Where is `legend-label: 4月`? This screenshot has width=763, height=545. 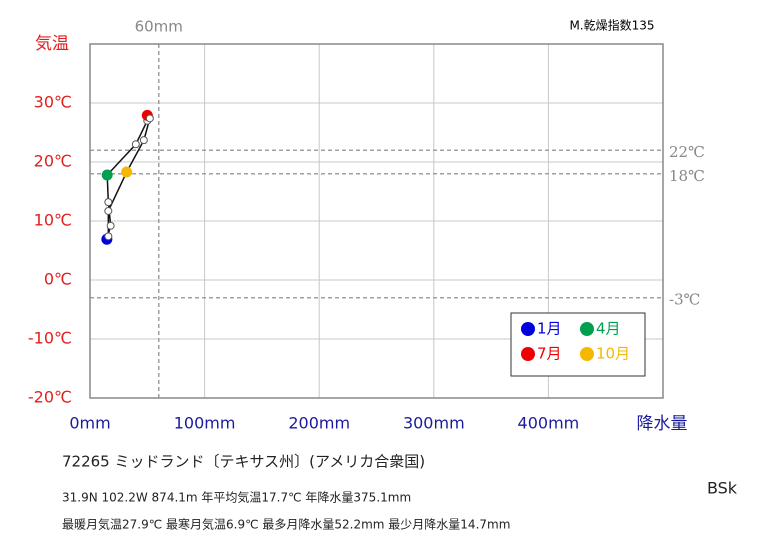
legend-label: 4月 is located at coordinates (608, 329).